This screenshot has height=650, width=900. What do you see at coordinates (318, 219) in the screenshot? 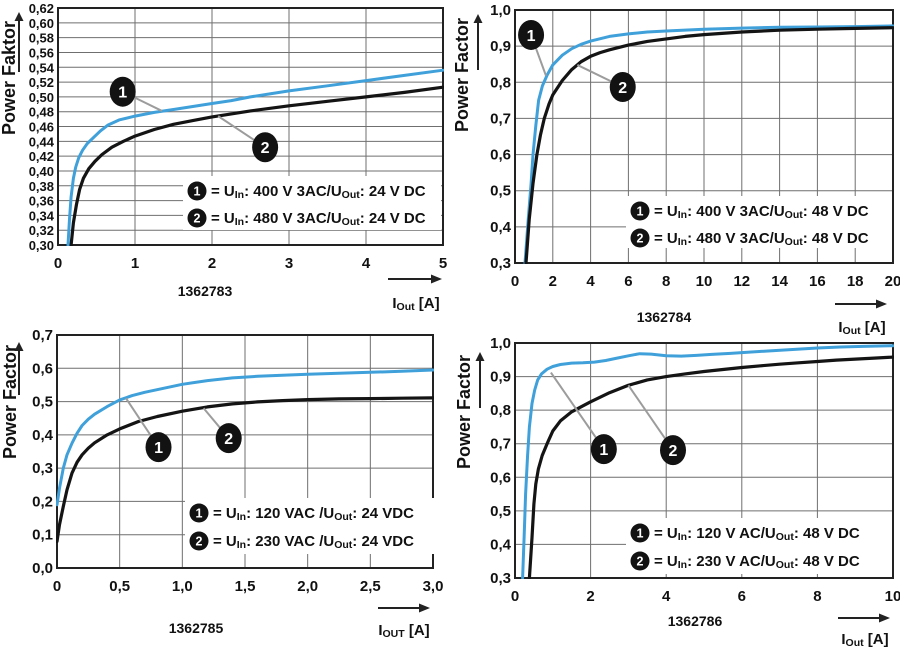
I see `legend-entry: = UIn: 480 V 3AC/UOut: 24 V DC` at bounding box center [318, 219].